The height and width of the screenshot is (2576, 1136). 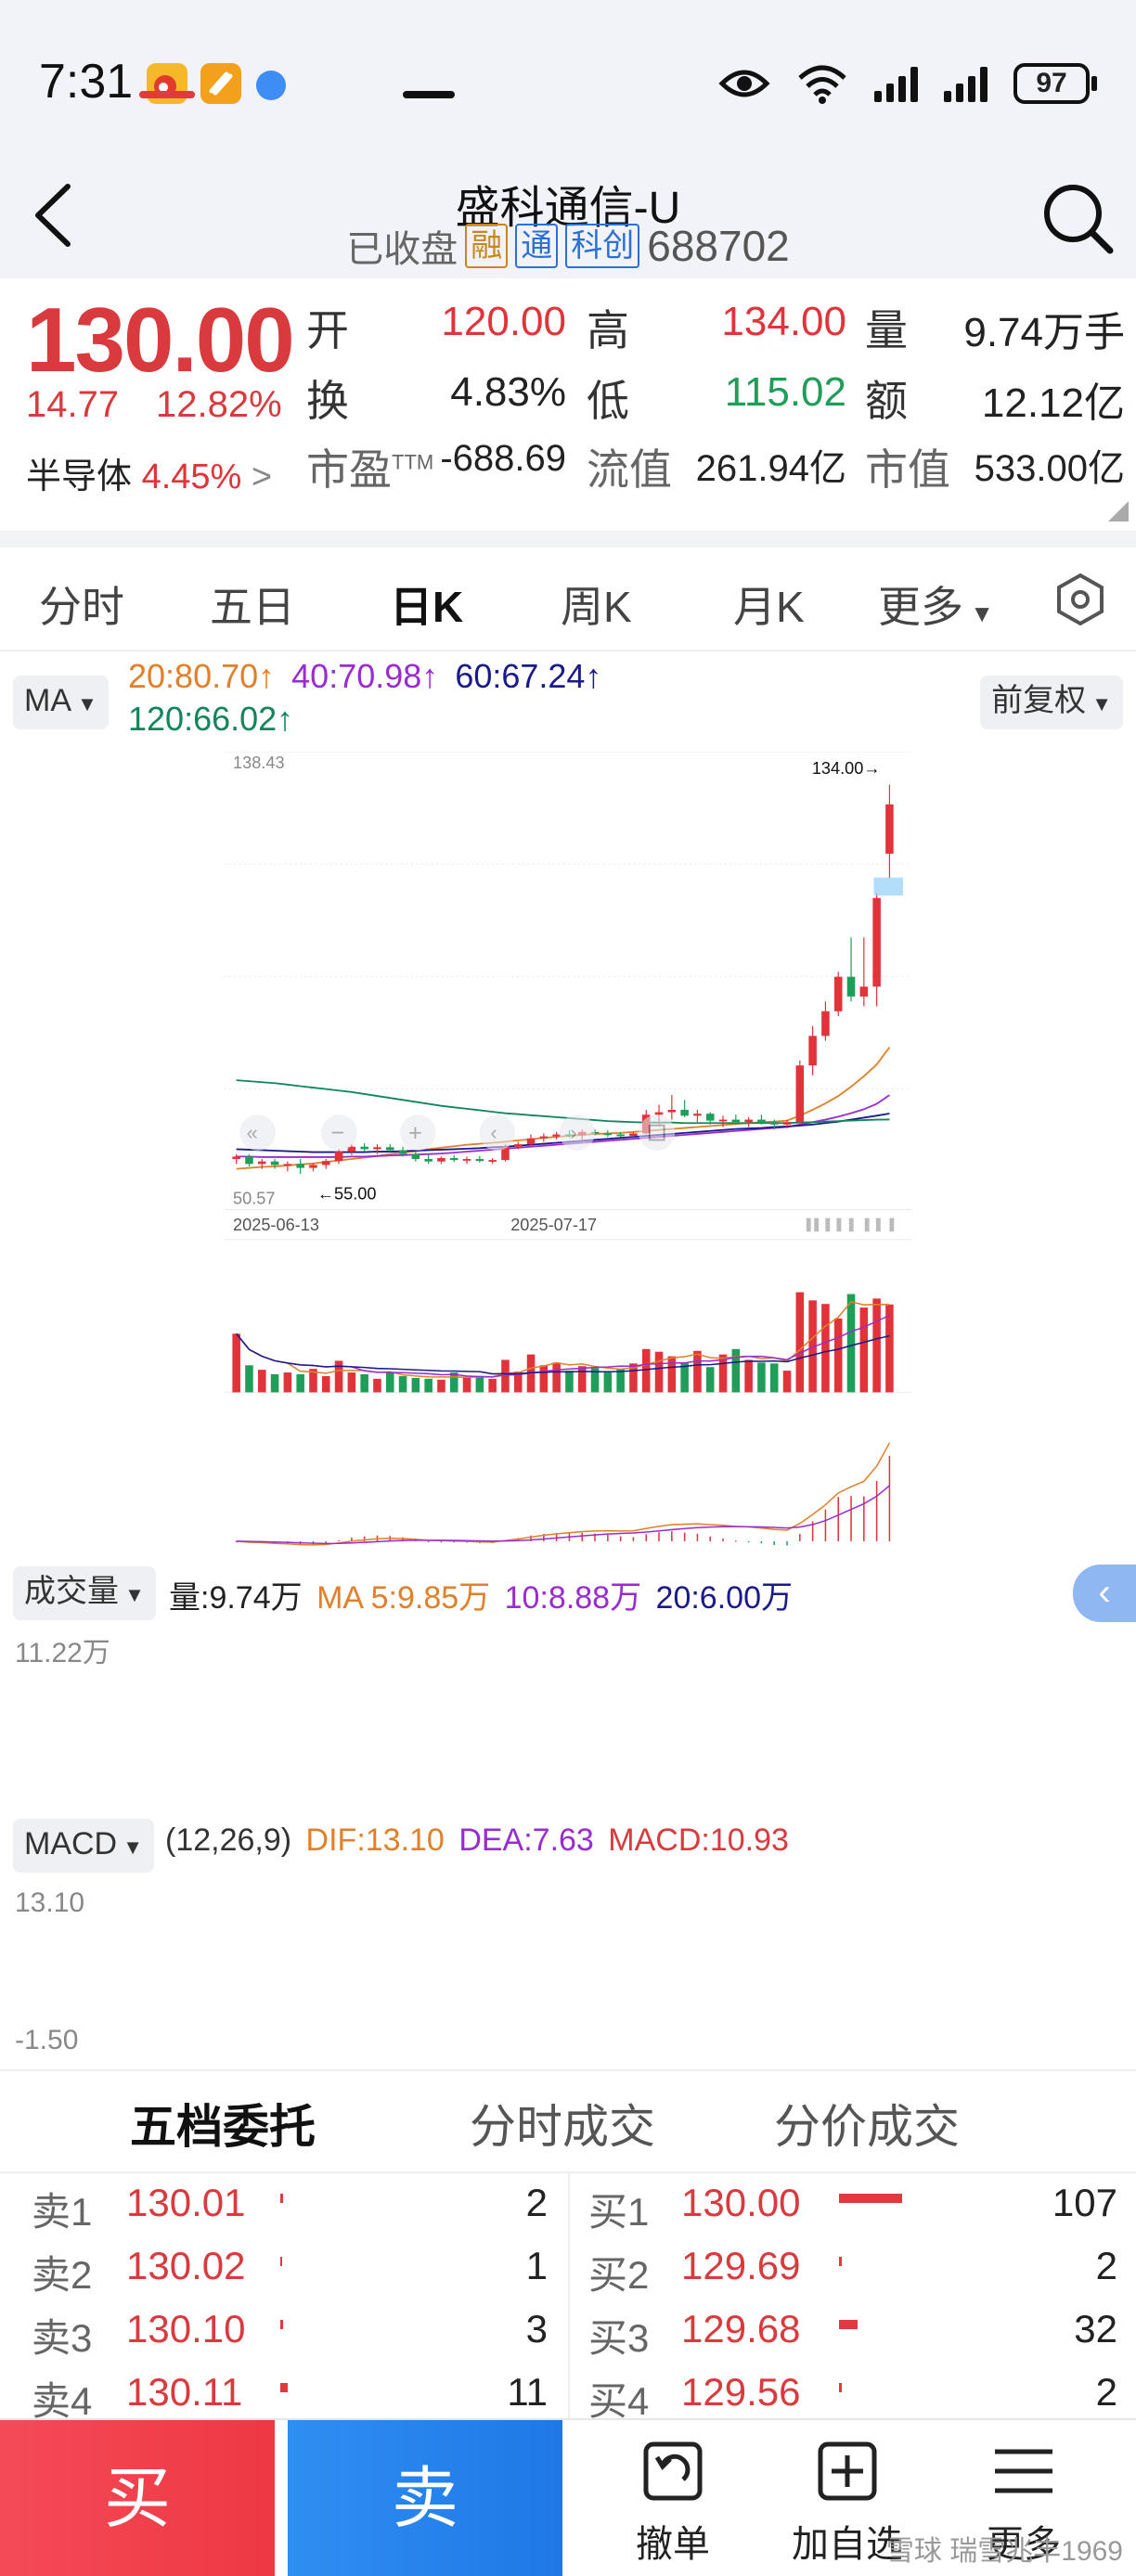 I want to click on sell-button: 卖, so click(x=425, y=2498).